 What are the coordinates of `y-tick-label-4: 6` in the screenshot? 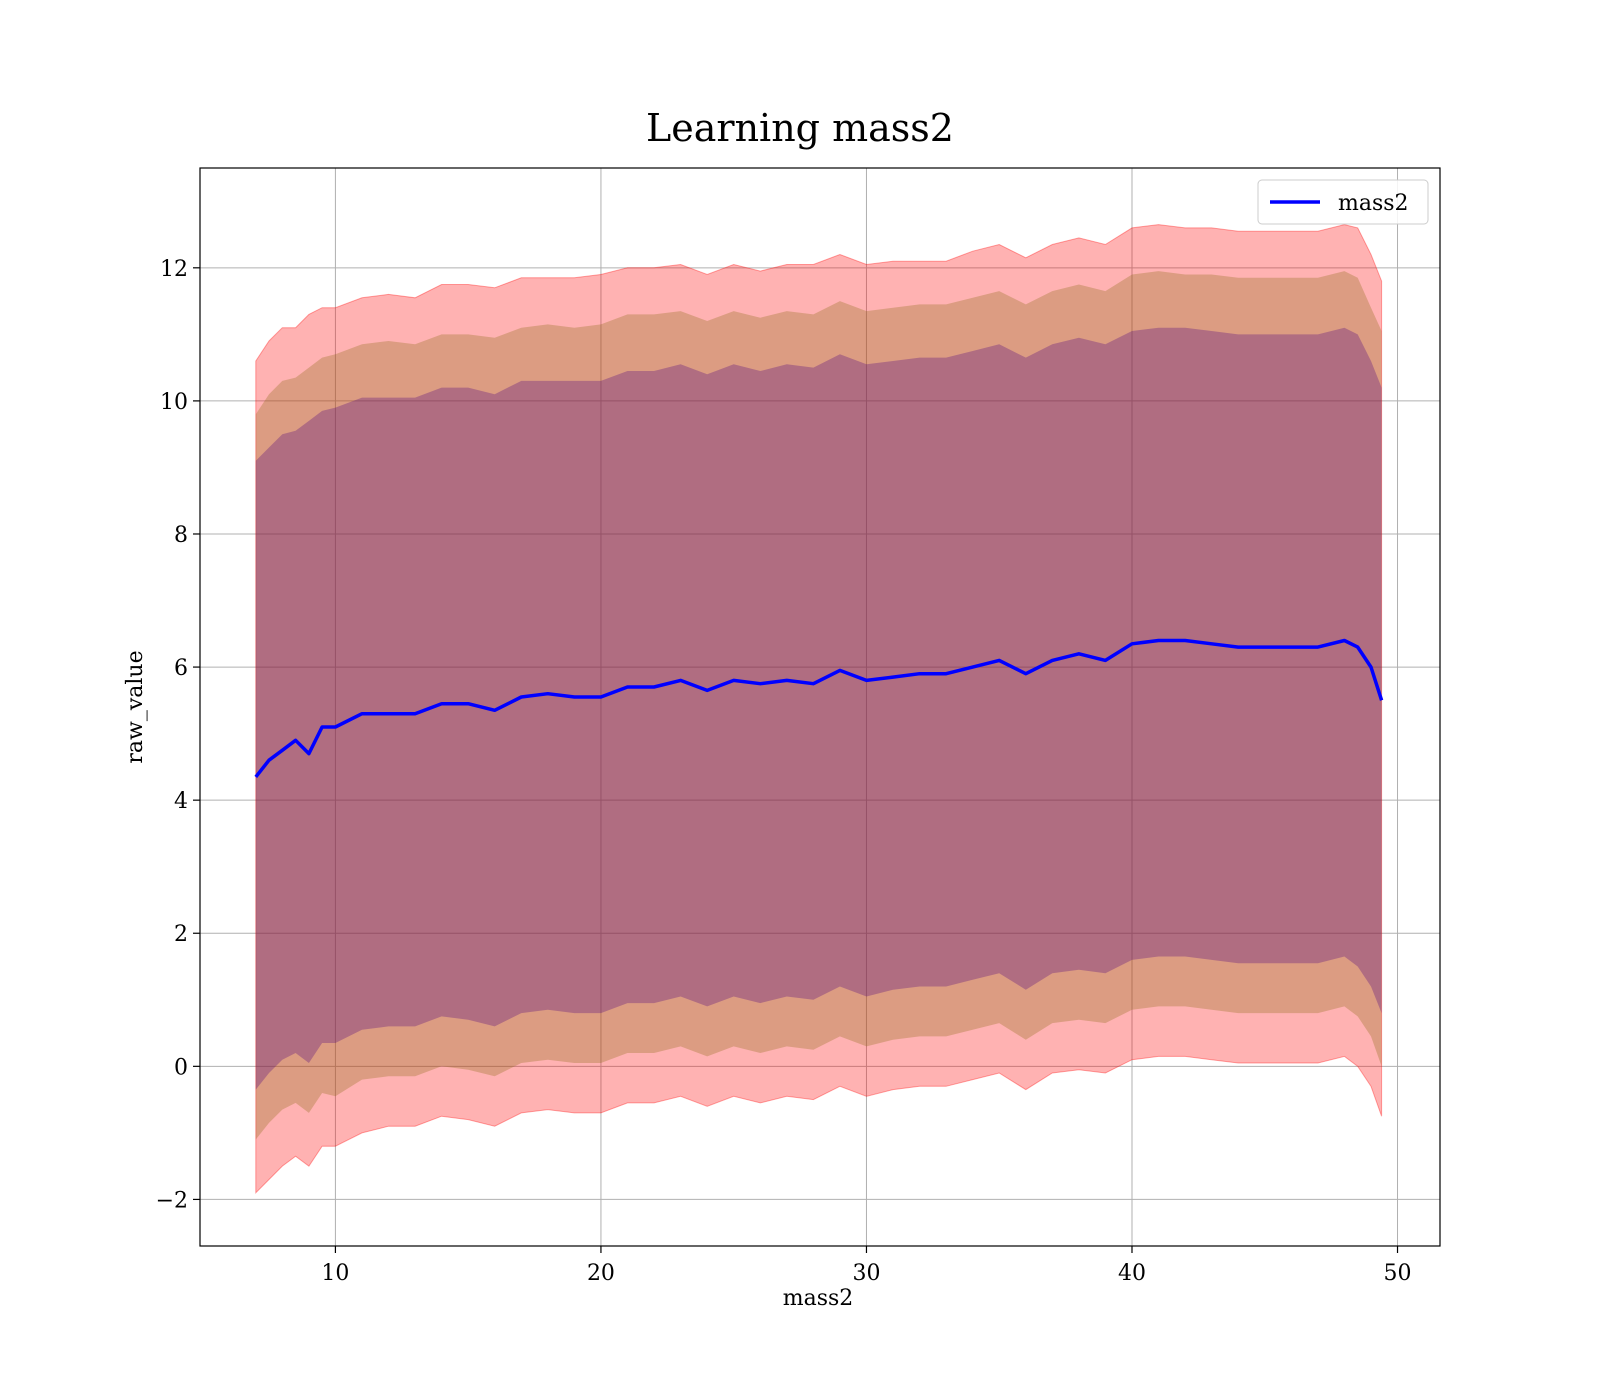 It's located at (181, 668).